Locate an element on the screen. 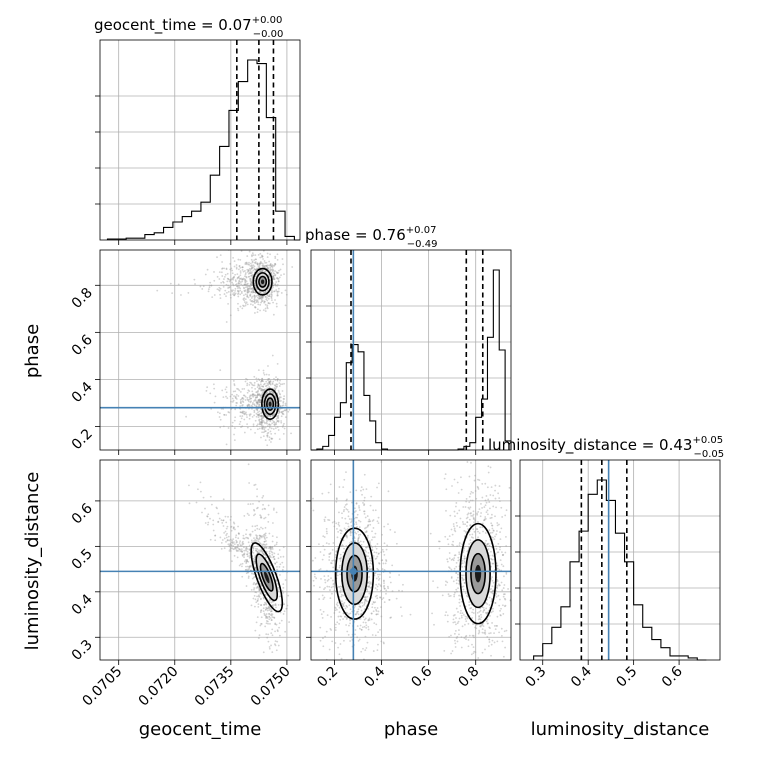 This screenshot has height=764, width=760. hist-frame is located at coordinates (411, 350).